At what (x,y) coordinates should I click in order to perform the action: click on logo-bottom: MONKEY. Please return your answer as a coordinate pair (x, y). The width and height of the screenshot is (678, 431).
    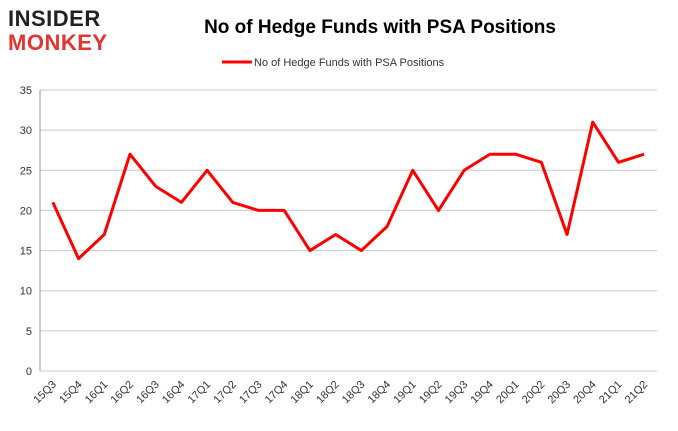
    Looking at the image, I should click on (58, 42).